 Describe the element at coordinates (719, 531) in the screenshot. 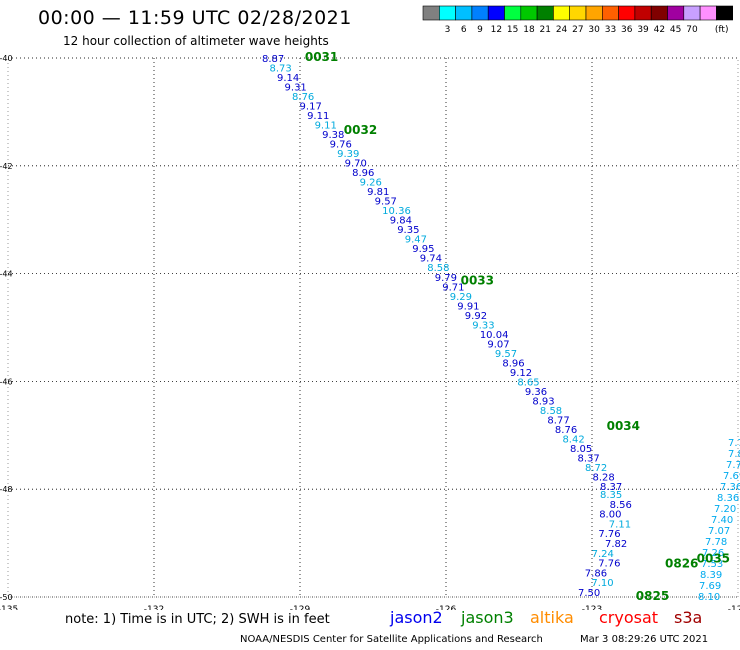

I see `swh-label-jason3: 7.07` at that location.